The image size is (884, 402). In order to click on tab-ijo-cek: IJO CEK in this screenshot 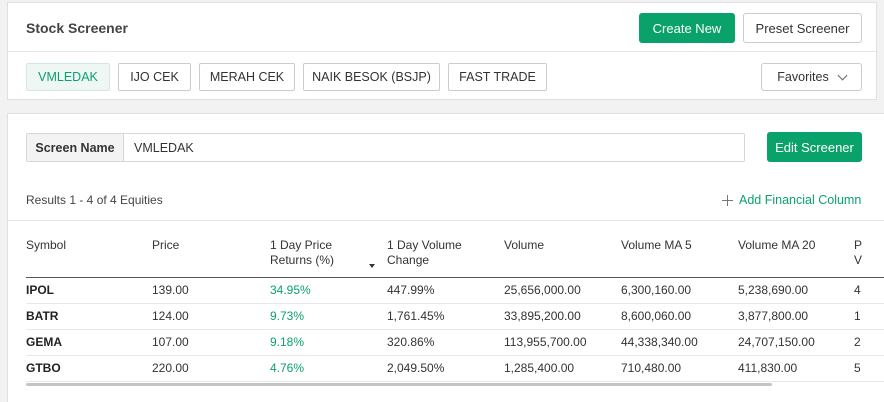, I will do `click(154, 77)`.